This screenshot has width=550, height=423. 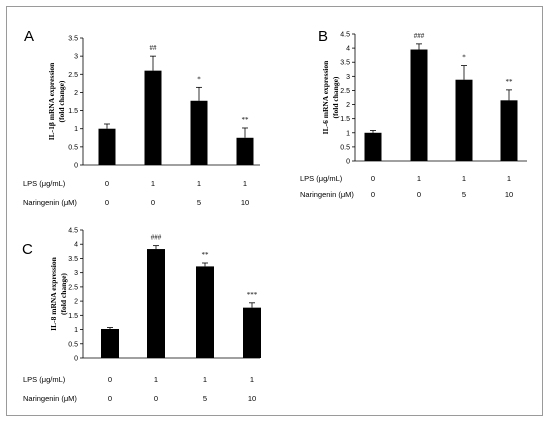 I want to click on y-axis-title: IL-1β mRNA expression, so click(x=51, y=101).